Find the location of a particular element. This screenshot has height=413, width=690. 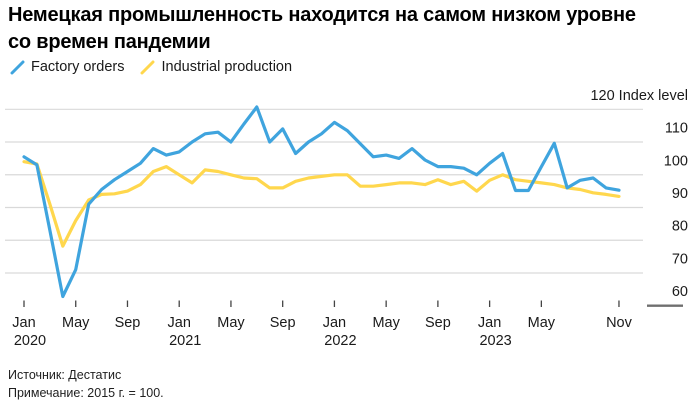

legend-item-factory-orders: Factory orders is located at coordinates (67, 67).